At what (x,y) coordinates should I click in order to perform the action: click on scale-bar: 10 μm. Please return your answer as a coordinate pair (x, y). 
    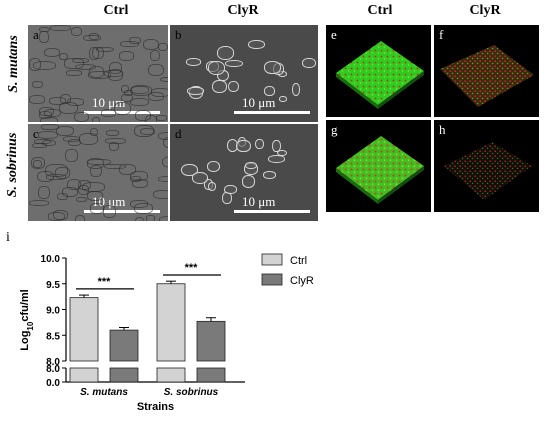
    Looking at the image, I should click on (272, 203).